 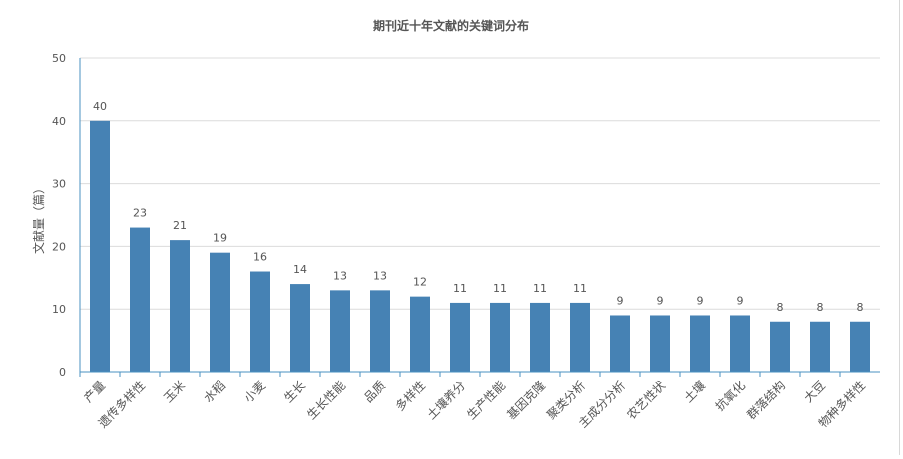 I want to click on x-tick-label: 大豆, so click(x=814, y=391).